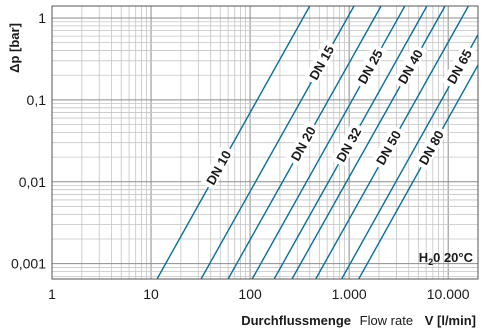 The image size is (484, 332). What do you see at coordinates (296, 320) in the screenshot?
I see `x-axis-label-bold: Durchflussmenge` at bounding box center [296, 320].